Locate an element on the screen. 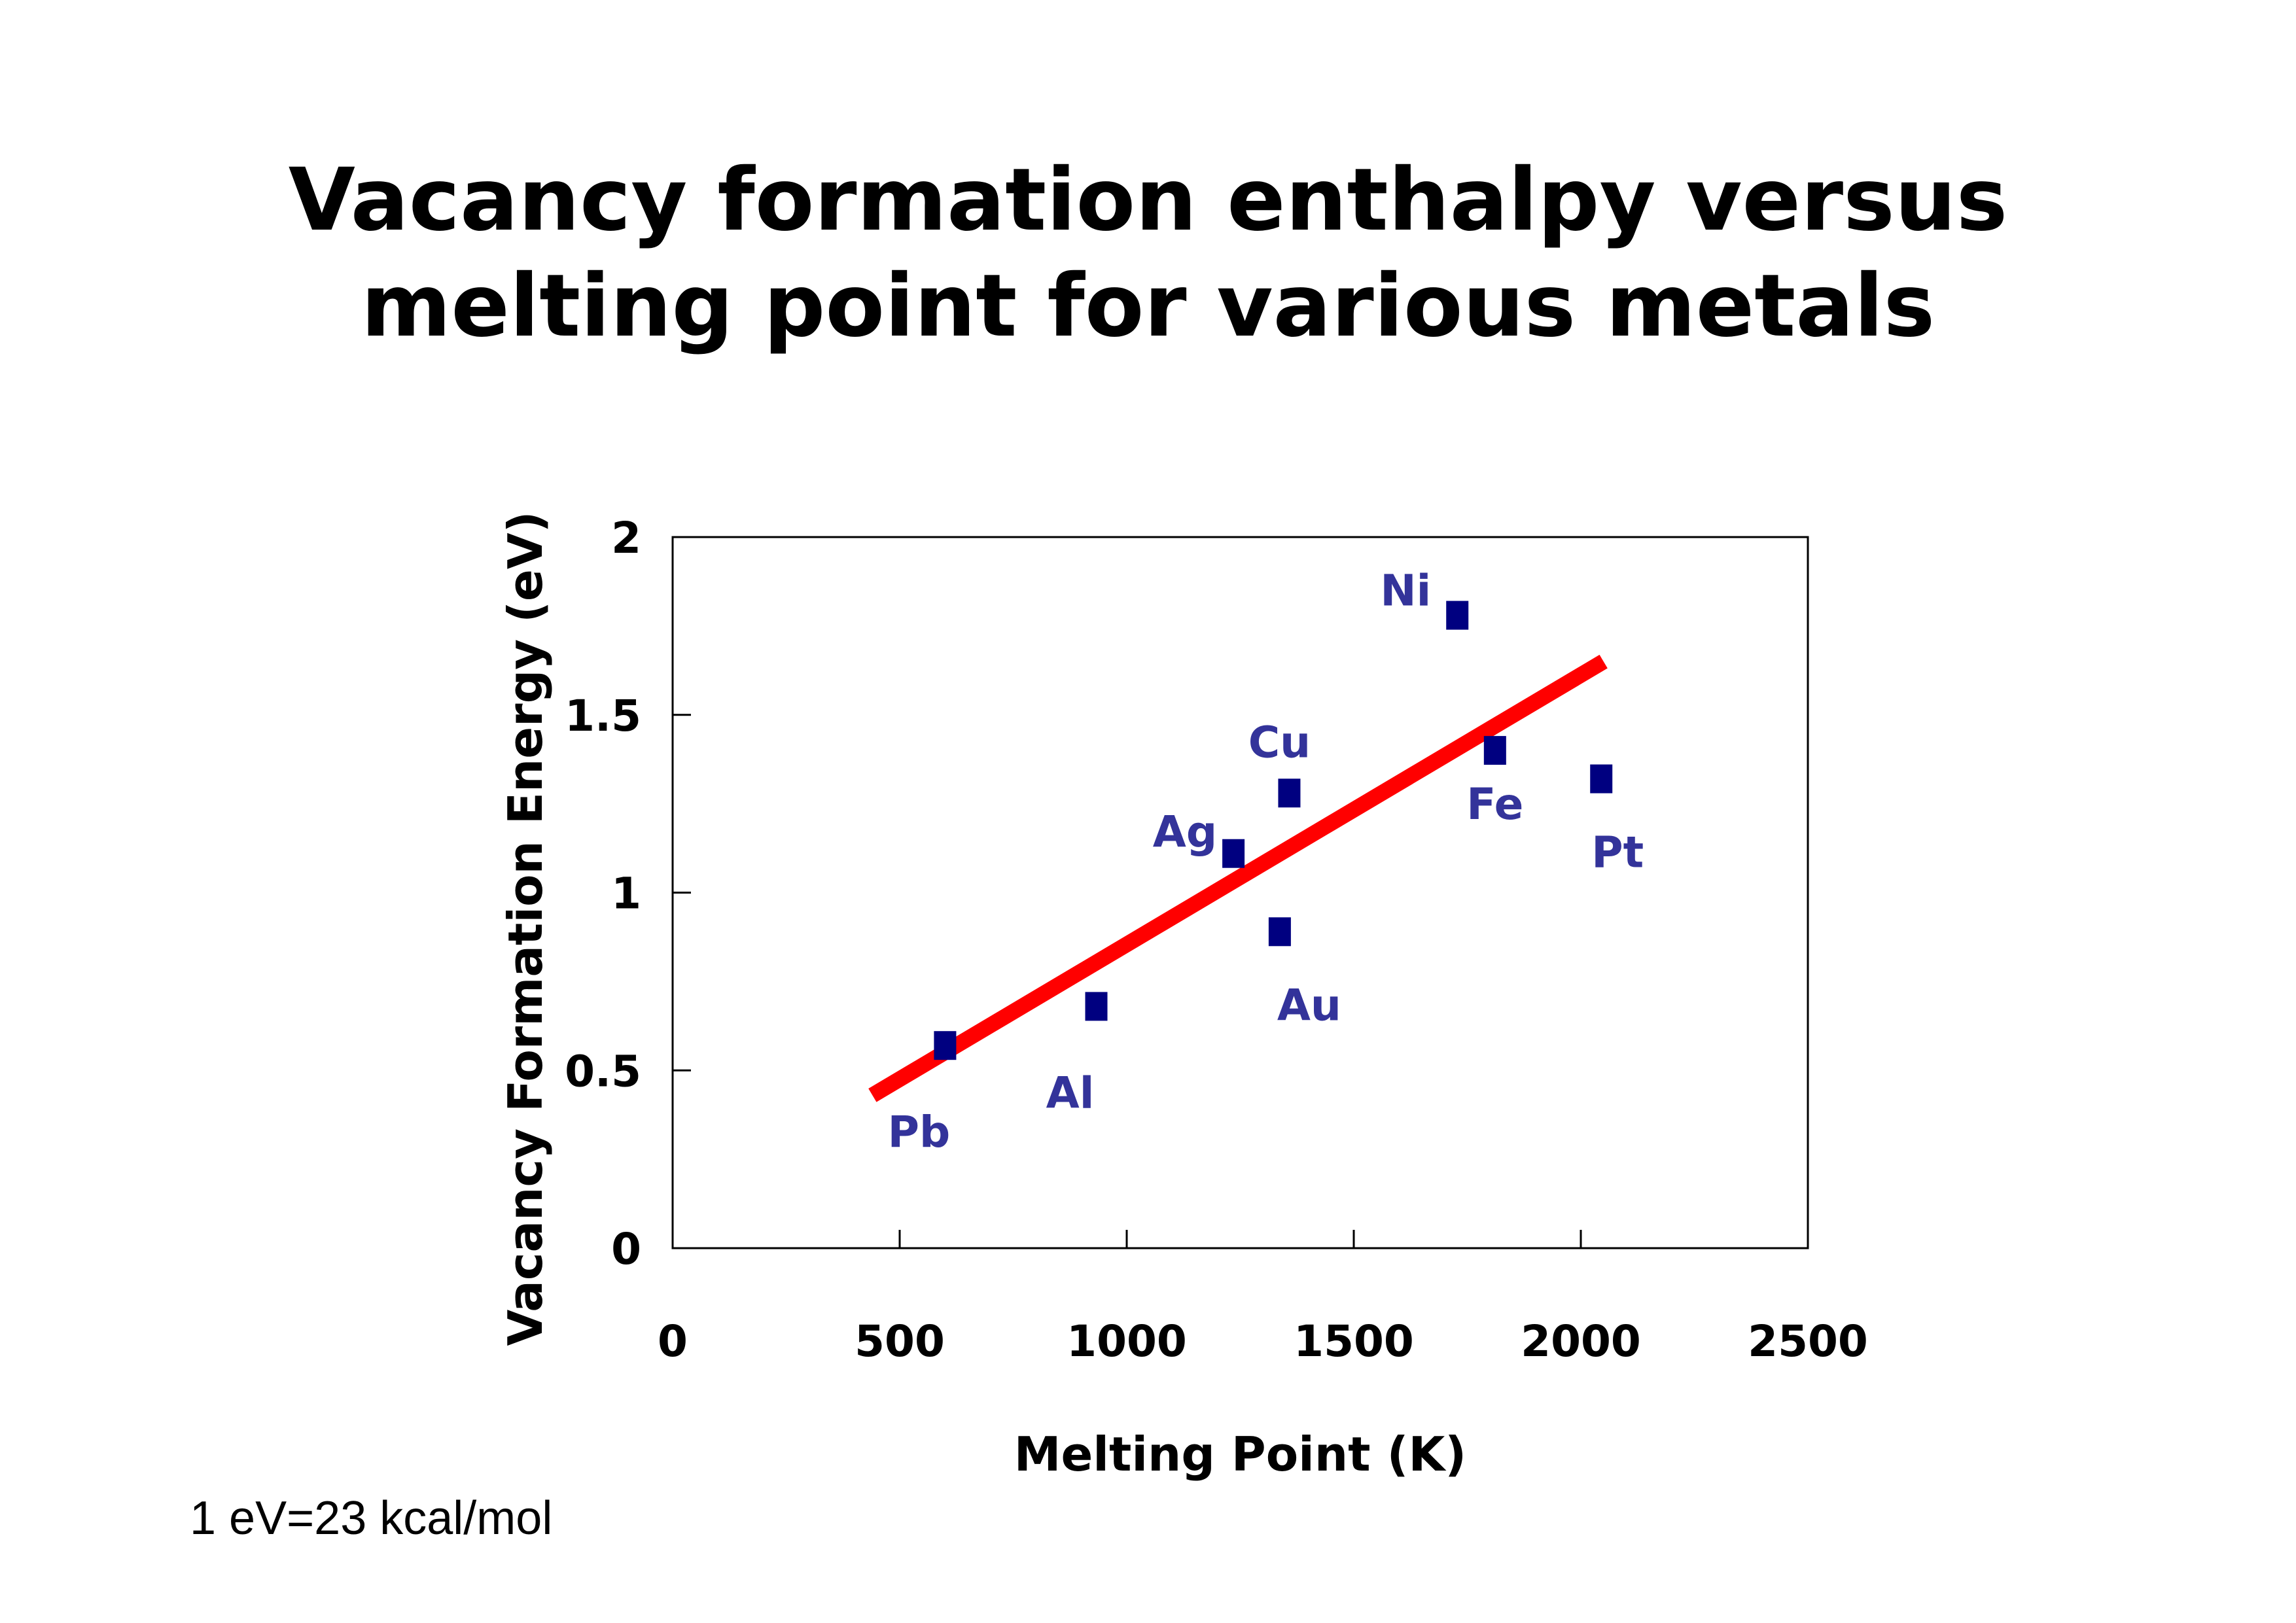 The width and height of the screenshot is (2296, 1623). x-axis-label: Melting Point (K) is located at coordinates (1240, 1454).